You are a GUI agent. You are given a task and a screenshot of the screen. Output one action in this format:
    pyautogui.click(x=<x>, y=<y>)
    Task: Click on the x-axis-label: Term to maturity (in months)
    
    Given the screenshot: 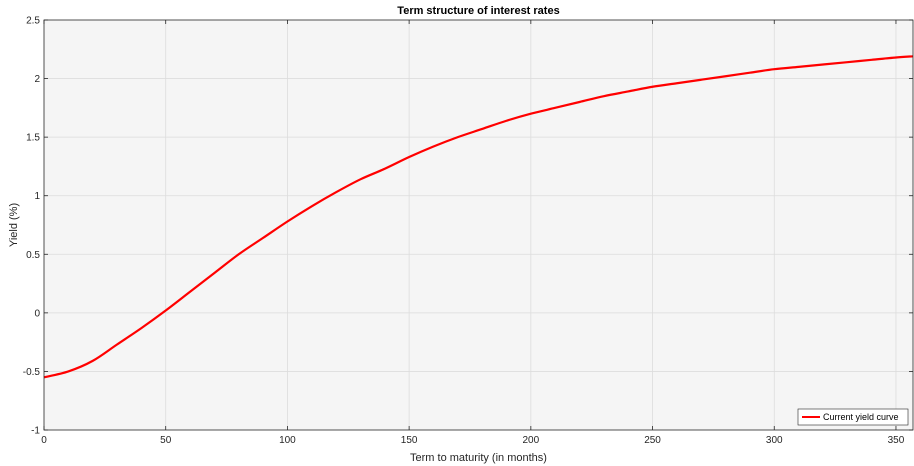 What is the action you would take?
    pyautogui.click(x=478, y=458)
    